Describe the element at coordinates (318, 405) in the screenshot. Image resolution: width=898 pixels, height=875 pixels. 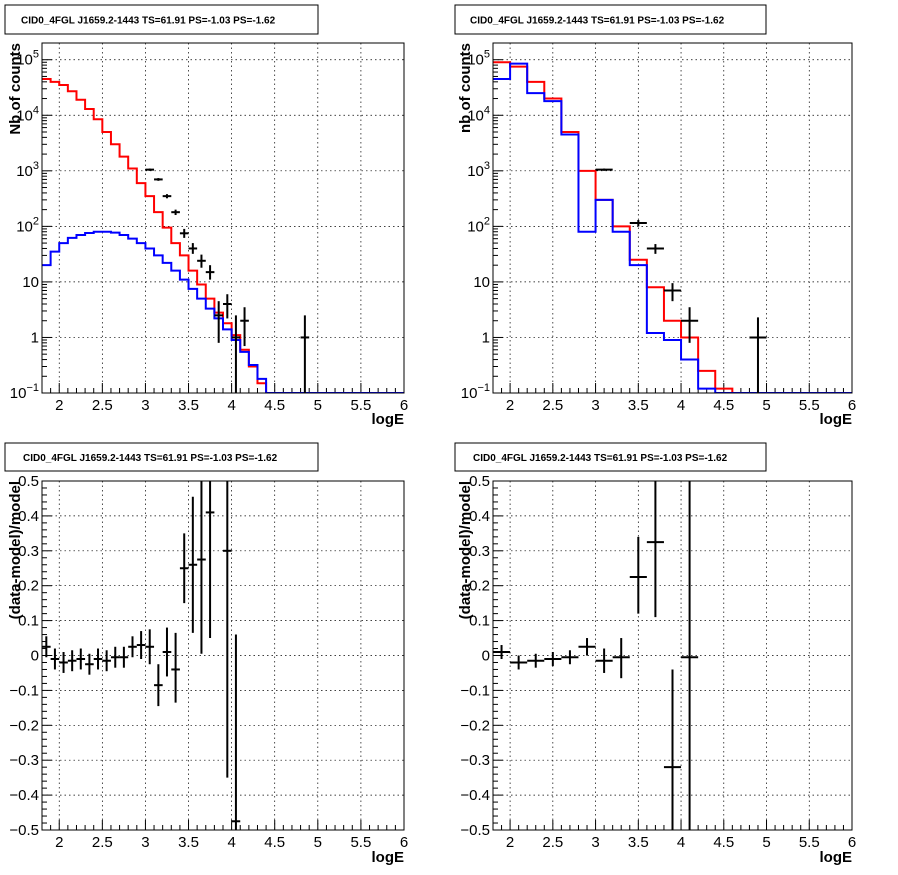
I see `x-tick-label: 5` at that location.